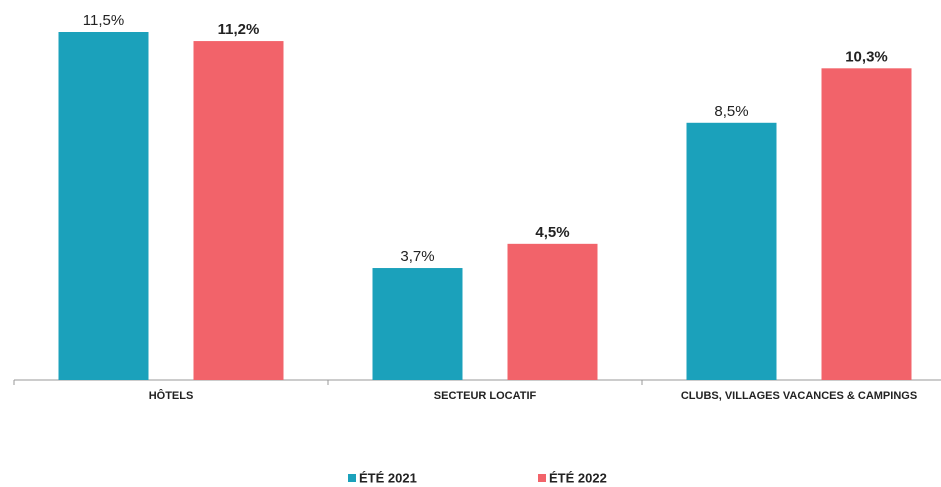 Image resolution: width=941 pixels, height=487 pixels. Describe the element at coordinates (578, 477) in the screenshot. I see `legend-label: ÉTÉ 2022` at that location.